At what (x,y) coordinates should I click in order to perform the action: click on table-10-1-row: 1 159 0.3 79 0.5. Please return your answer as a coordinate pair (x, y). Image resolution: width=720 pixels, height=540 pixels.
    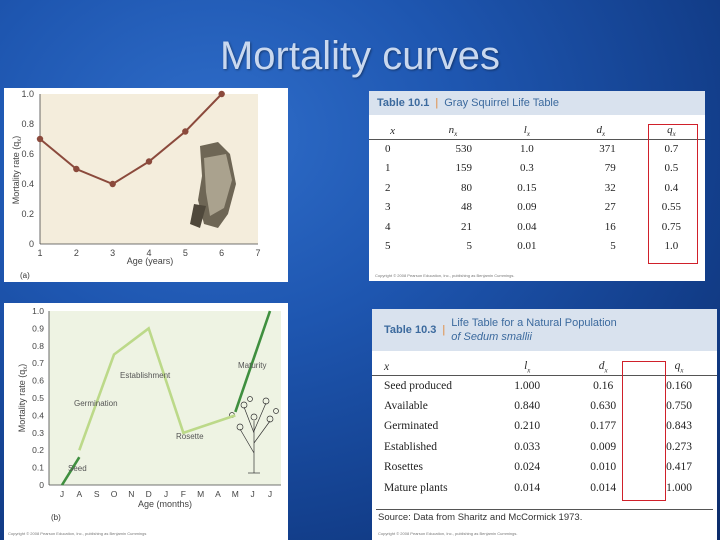
    Looking at the image, I should click on (537, 169).